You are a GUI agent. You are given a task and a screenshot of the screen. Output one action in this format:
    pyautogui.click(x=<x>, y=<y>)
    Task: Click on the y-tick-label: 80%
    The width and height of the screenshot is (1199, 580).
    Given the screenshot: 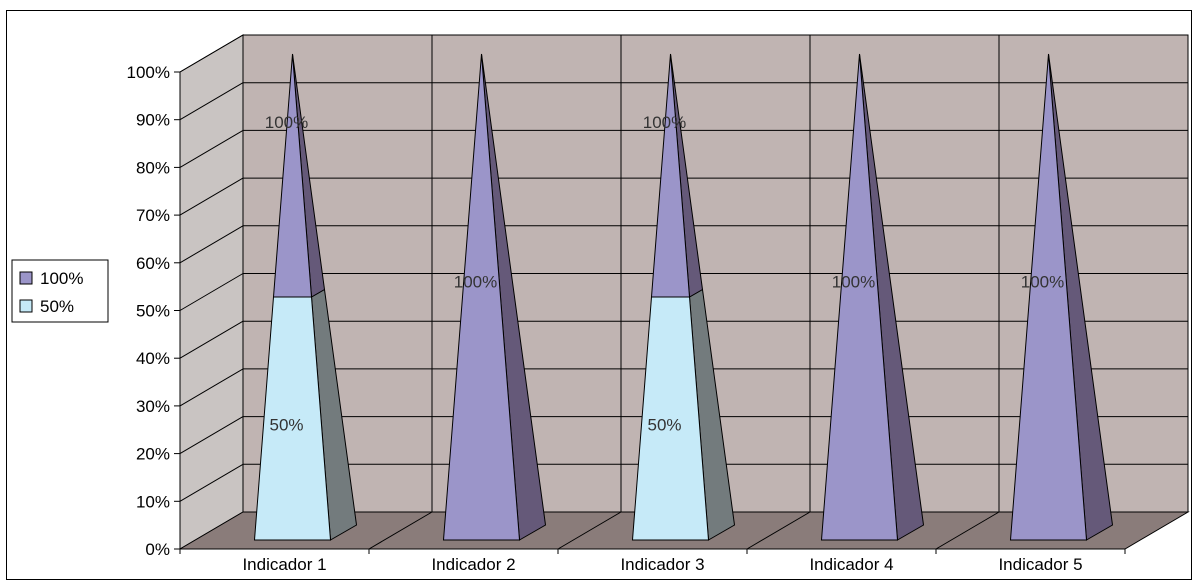 What is the action you would take?
    pyautogui.click(x=153, y=167)
    